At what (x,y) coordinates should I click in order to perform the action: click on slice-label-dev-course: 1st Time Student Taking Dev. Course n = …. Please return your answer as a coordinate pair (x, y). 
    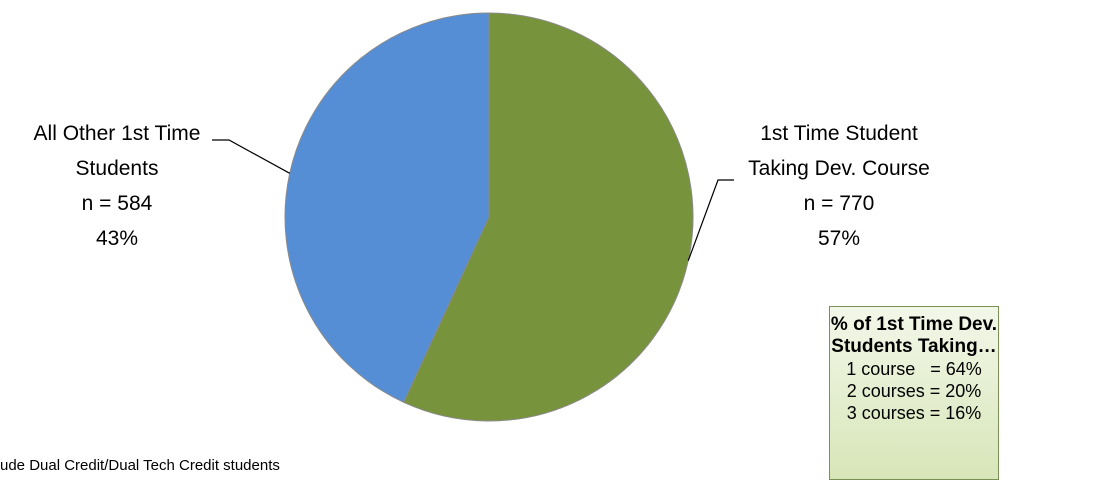
    Looking at the image, I should click on (839, 186).